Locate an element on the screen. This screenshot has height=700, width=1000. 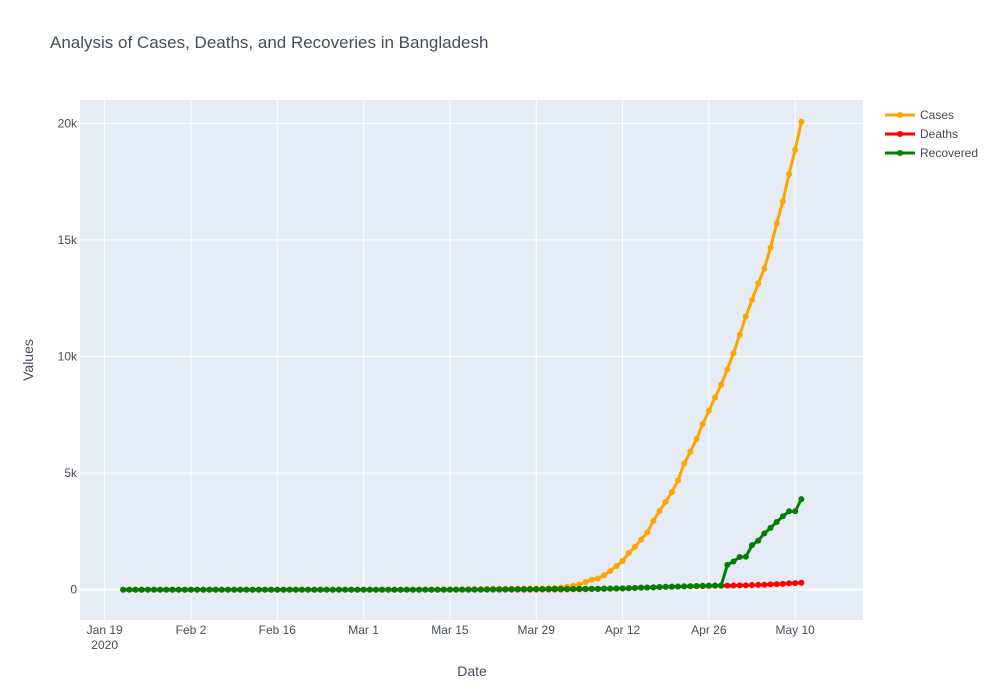
y-tick-label: 20k is located at coordinates (68, 123).